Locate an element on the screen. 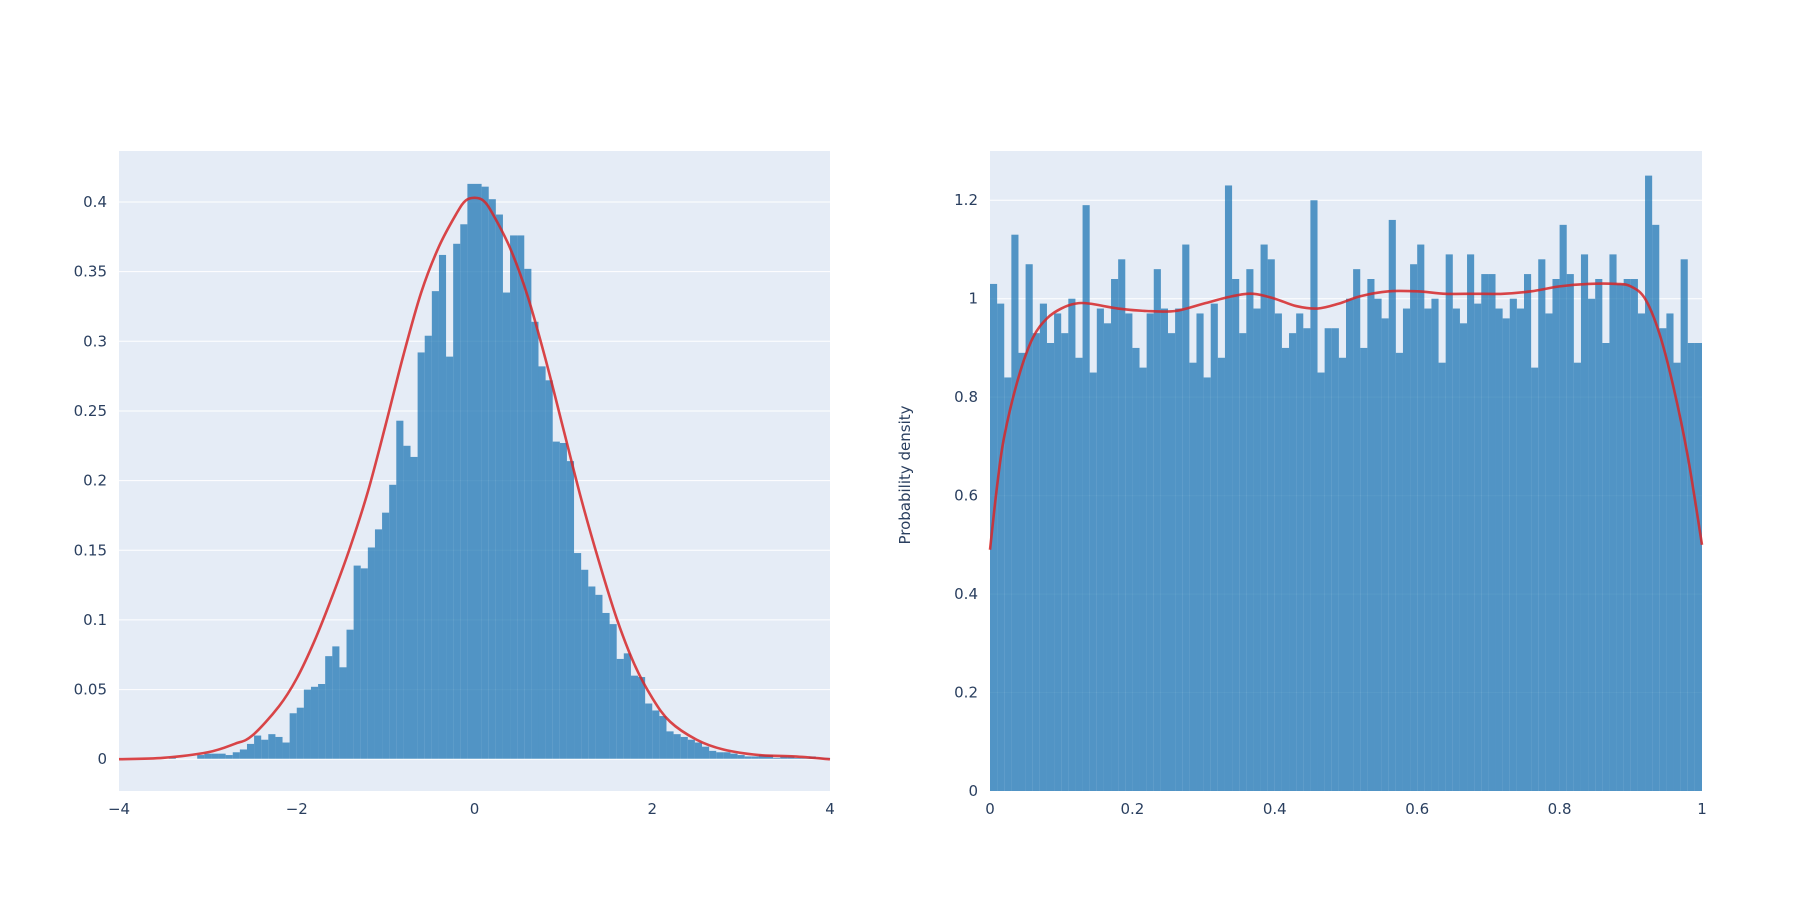  y-tick-label: 0.15 is located at coordinates (90, 550).